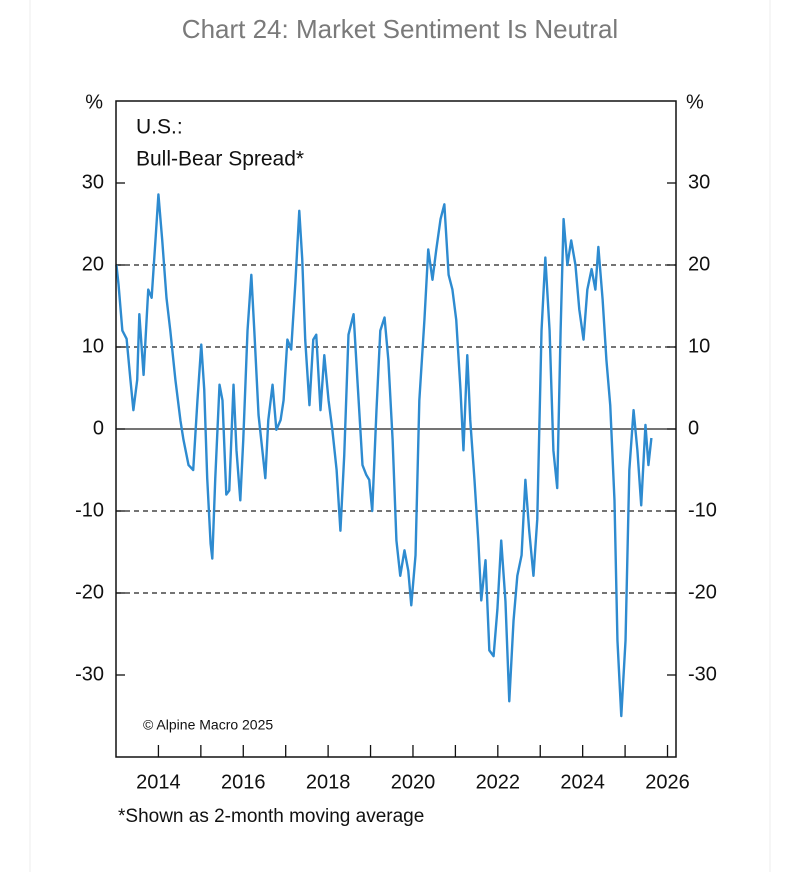  What do you see at coordinates (89, 592) in the screenshot?
I see `y-tick-label: -20` at bounding box center [89, 592].